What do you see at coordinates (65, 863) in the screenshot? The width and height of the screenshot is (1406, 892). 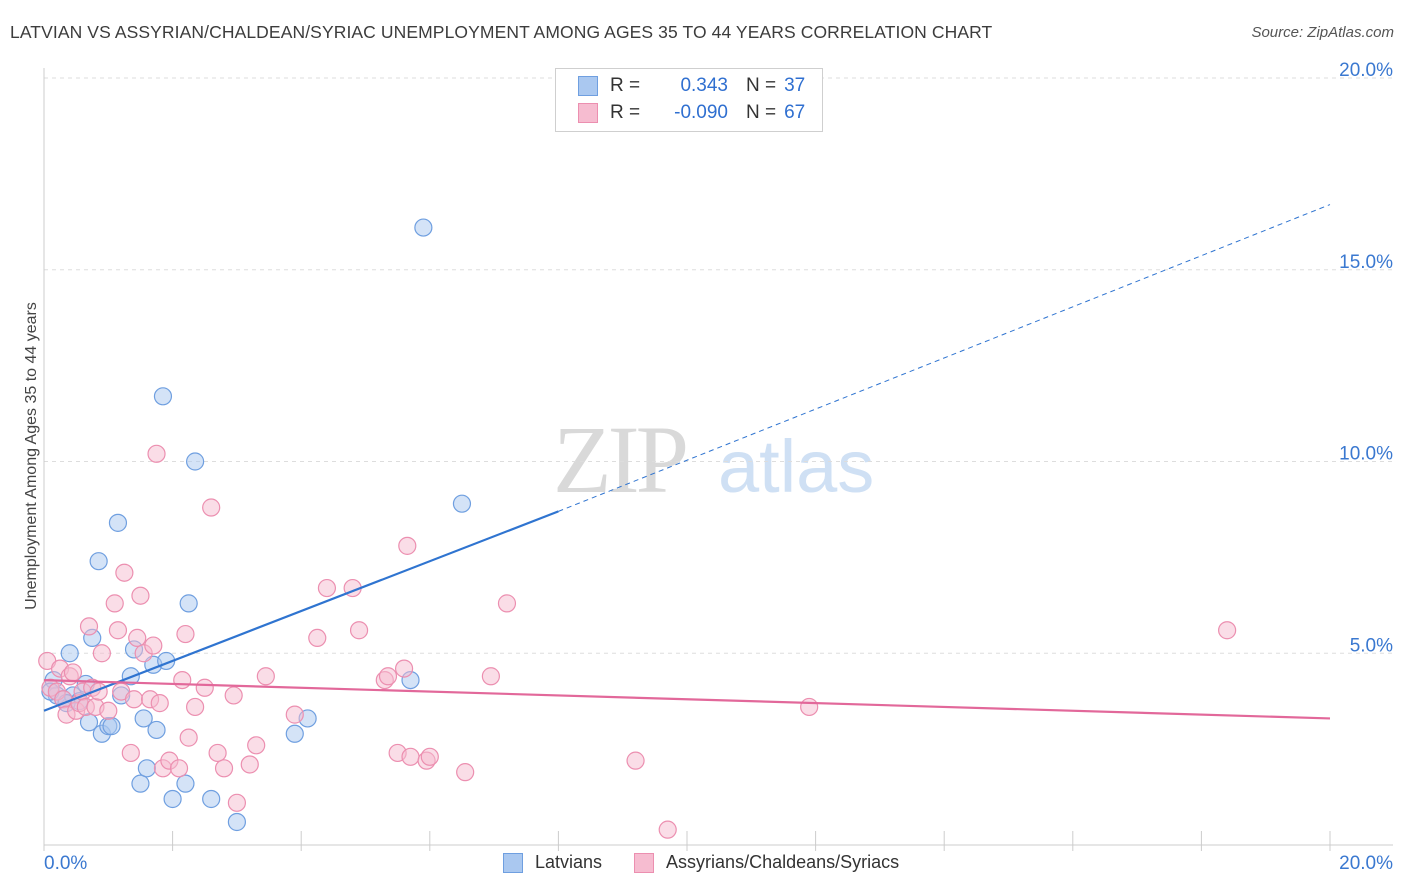 I see `x-tick-label: 0.0%` at bounding box center [65, 863].